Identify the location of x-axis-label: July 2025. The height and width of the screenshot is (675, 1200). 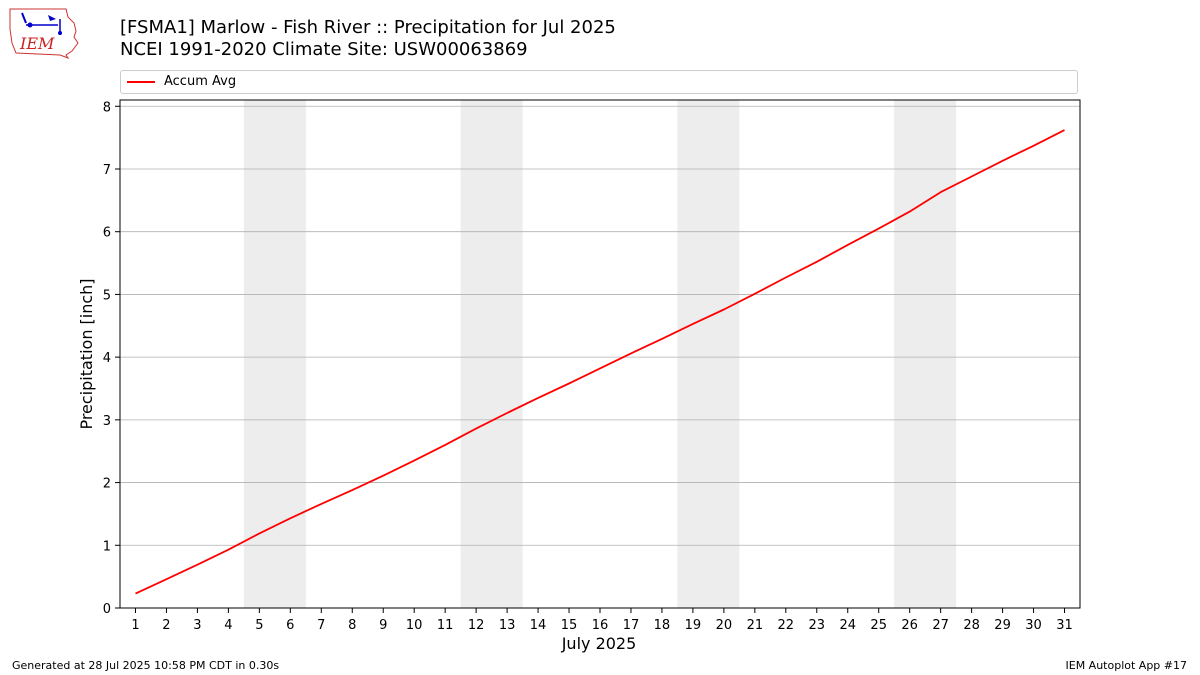
(599, 643).